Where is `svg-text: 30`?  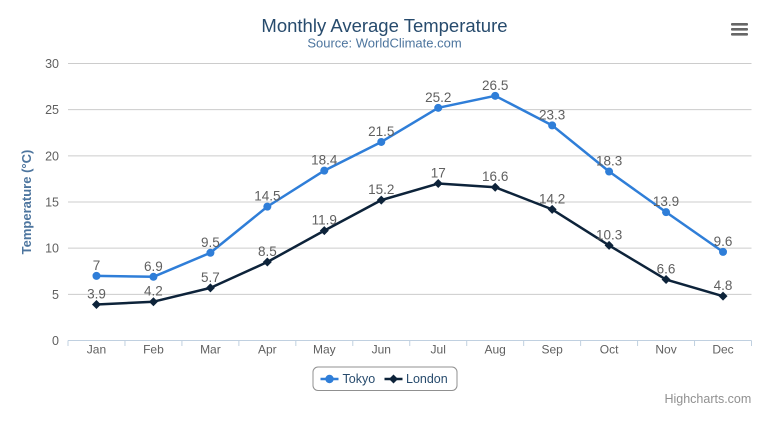 svg-text: 30 is located at coordinates (52, 64).